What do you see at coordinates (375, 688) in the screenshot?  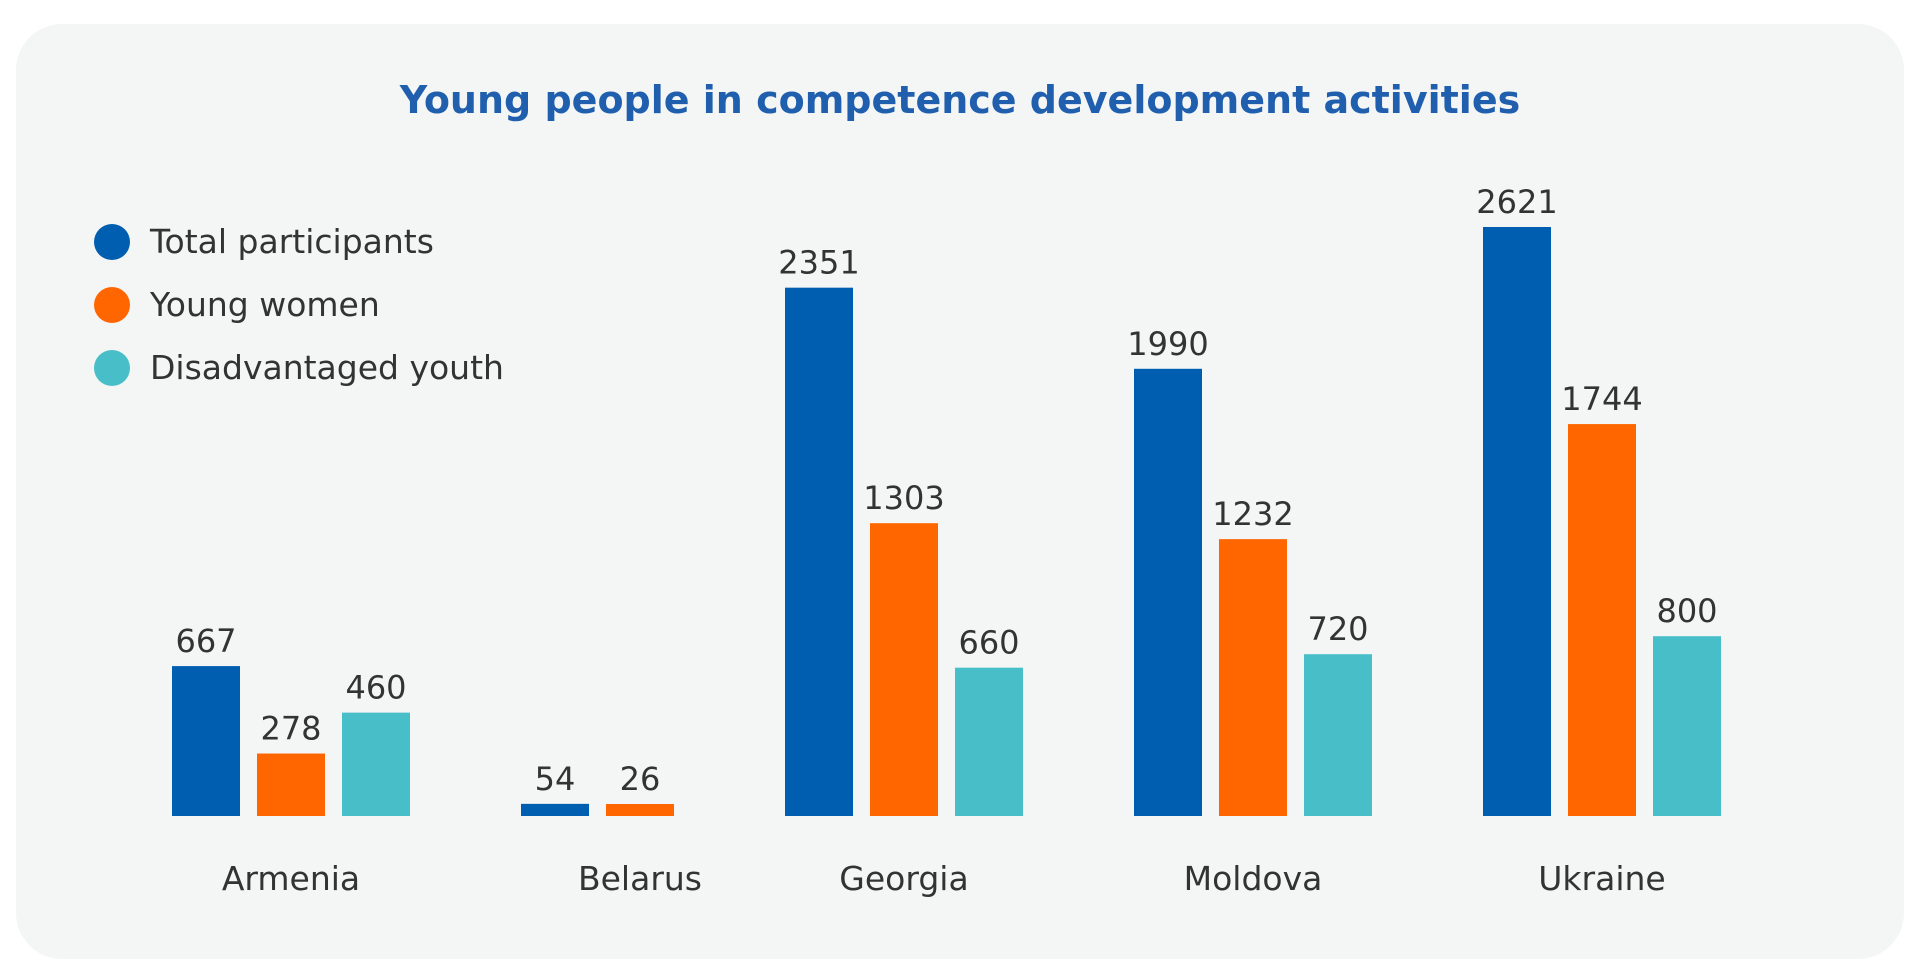 I see `data-label-armenia-2: 460` at bounding box center [375, 688].